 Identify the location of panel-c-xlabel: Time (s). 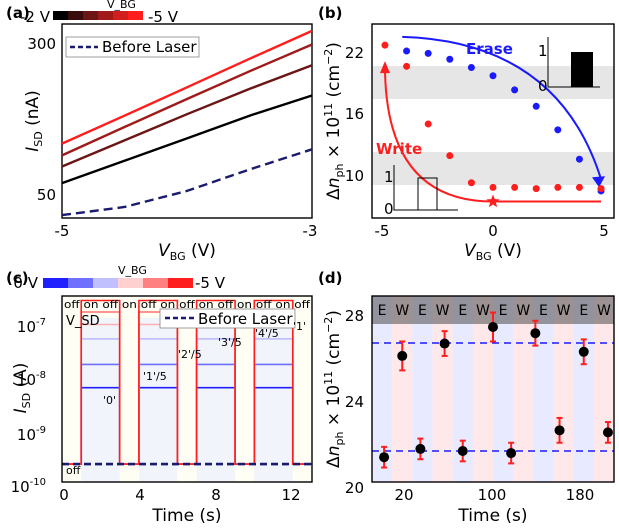
(186, 516).